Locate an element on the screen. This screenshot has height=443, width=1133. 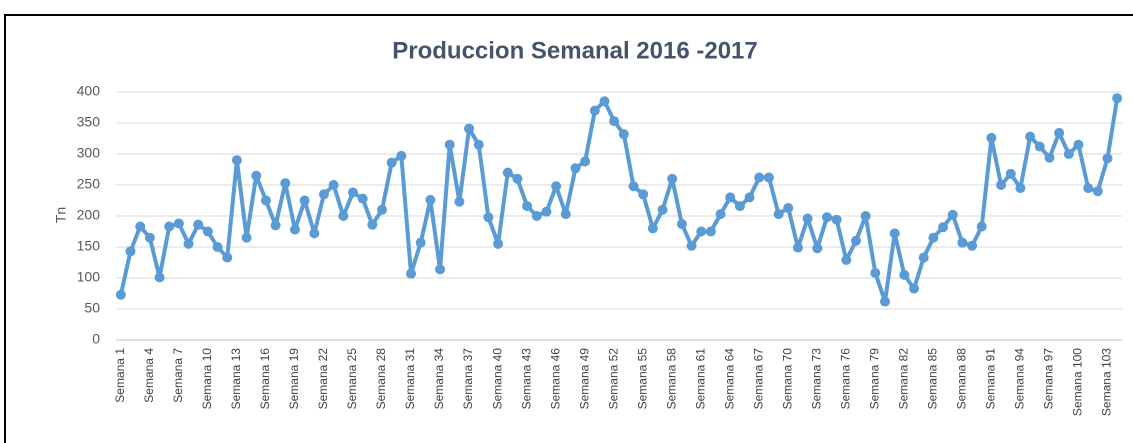
x-tick-label: Semana 46 is located at coordinates (555, 379).